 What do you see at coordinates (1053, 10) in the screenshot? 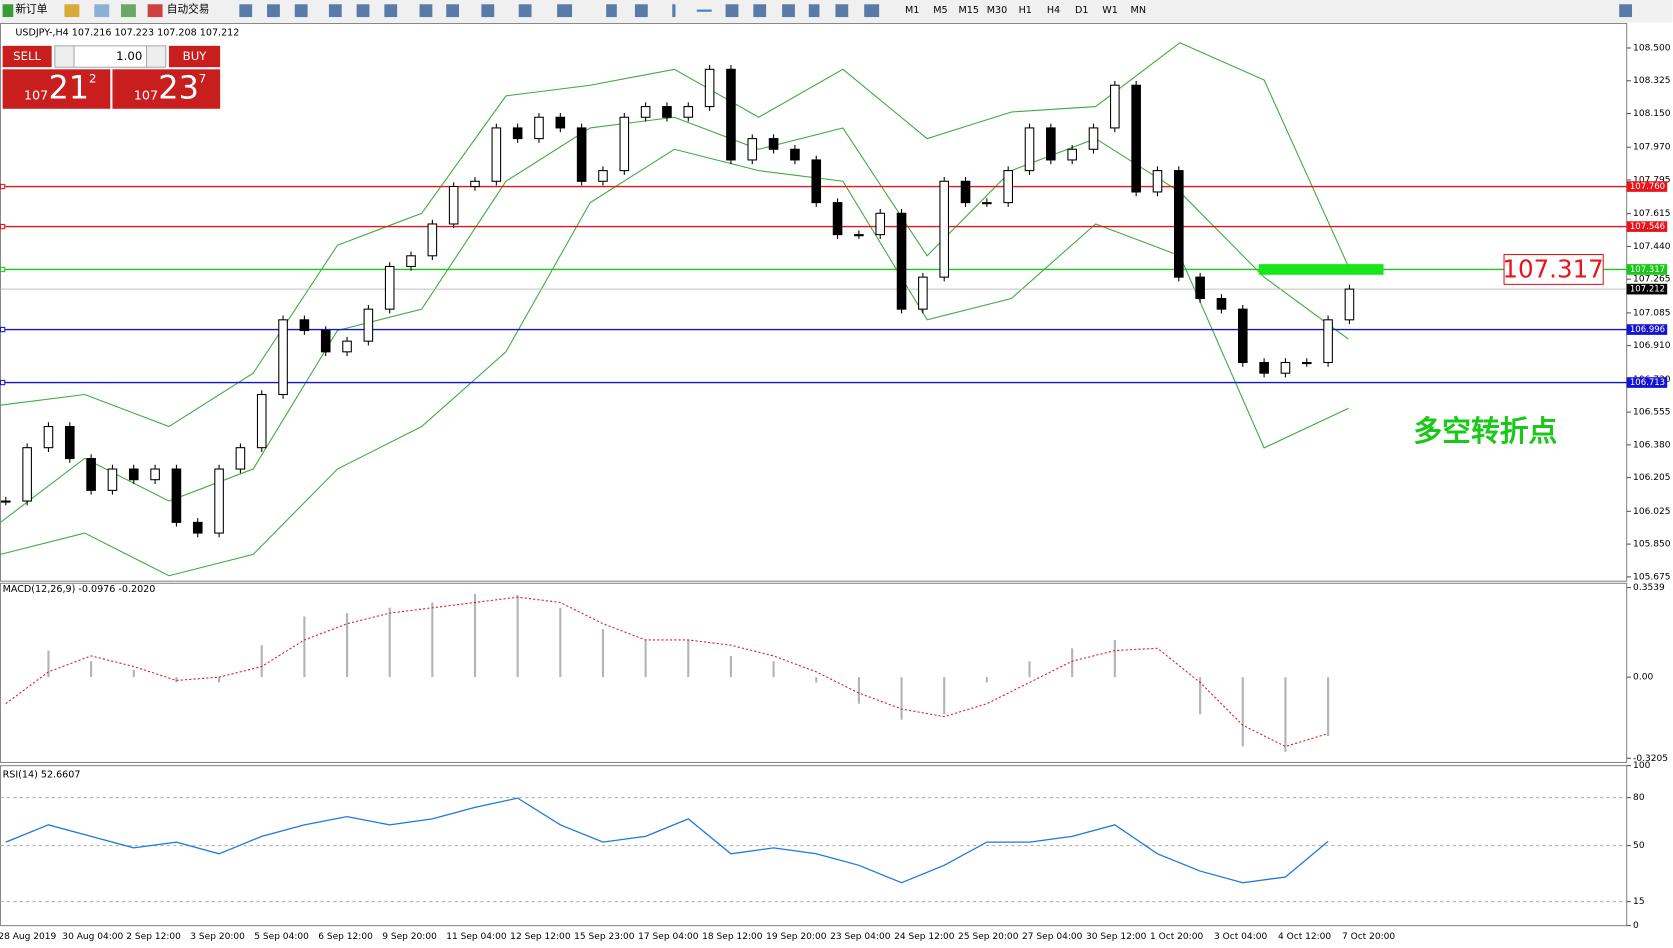
I see `timeframe-button: H4` at bounding box center [1053, 10].